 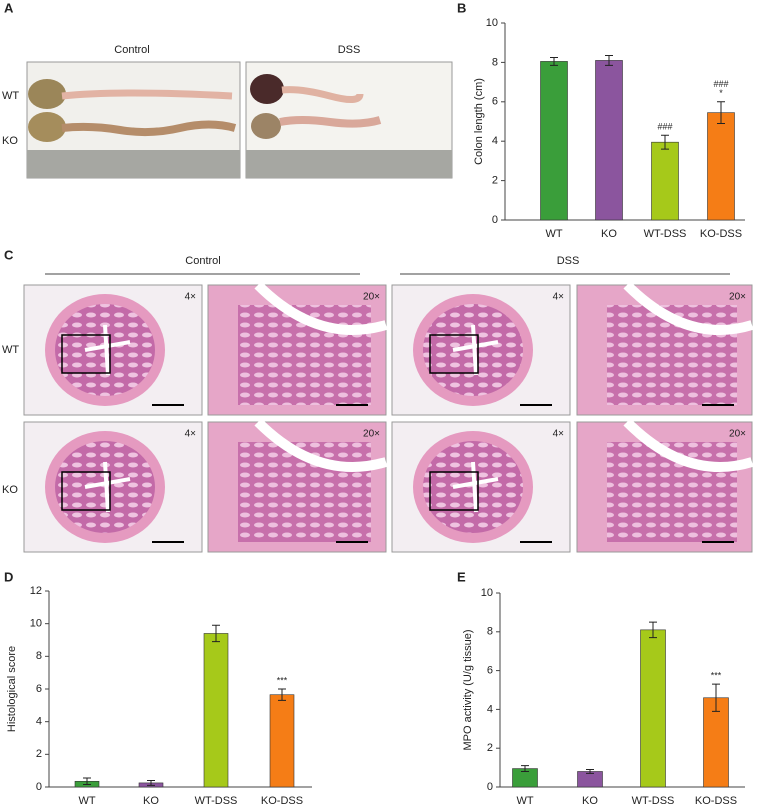 I want to click on significance: *, so click(x=721, y=93).